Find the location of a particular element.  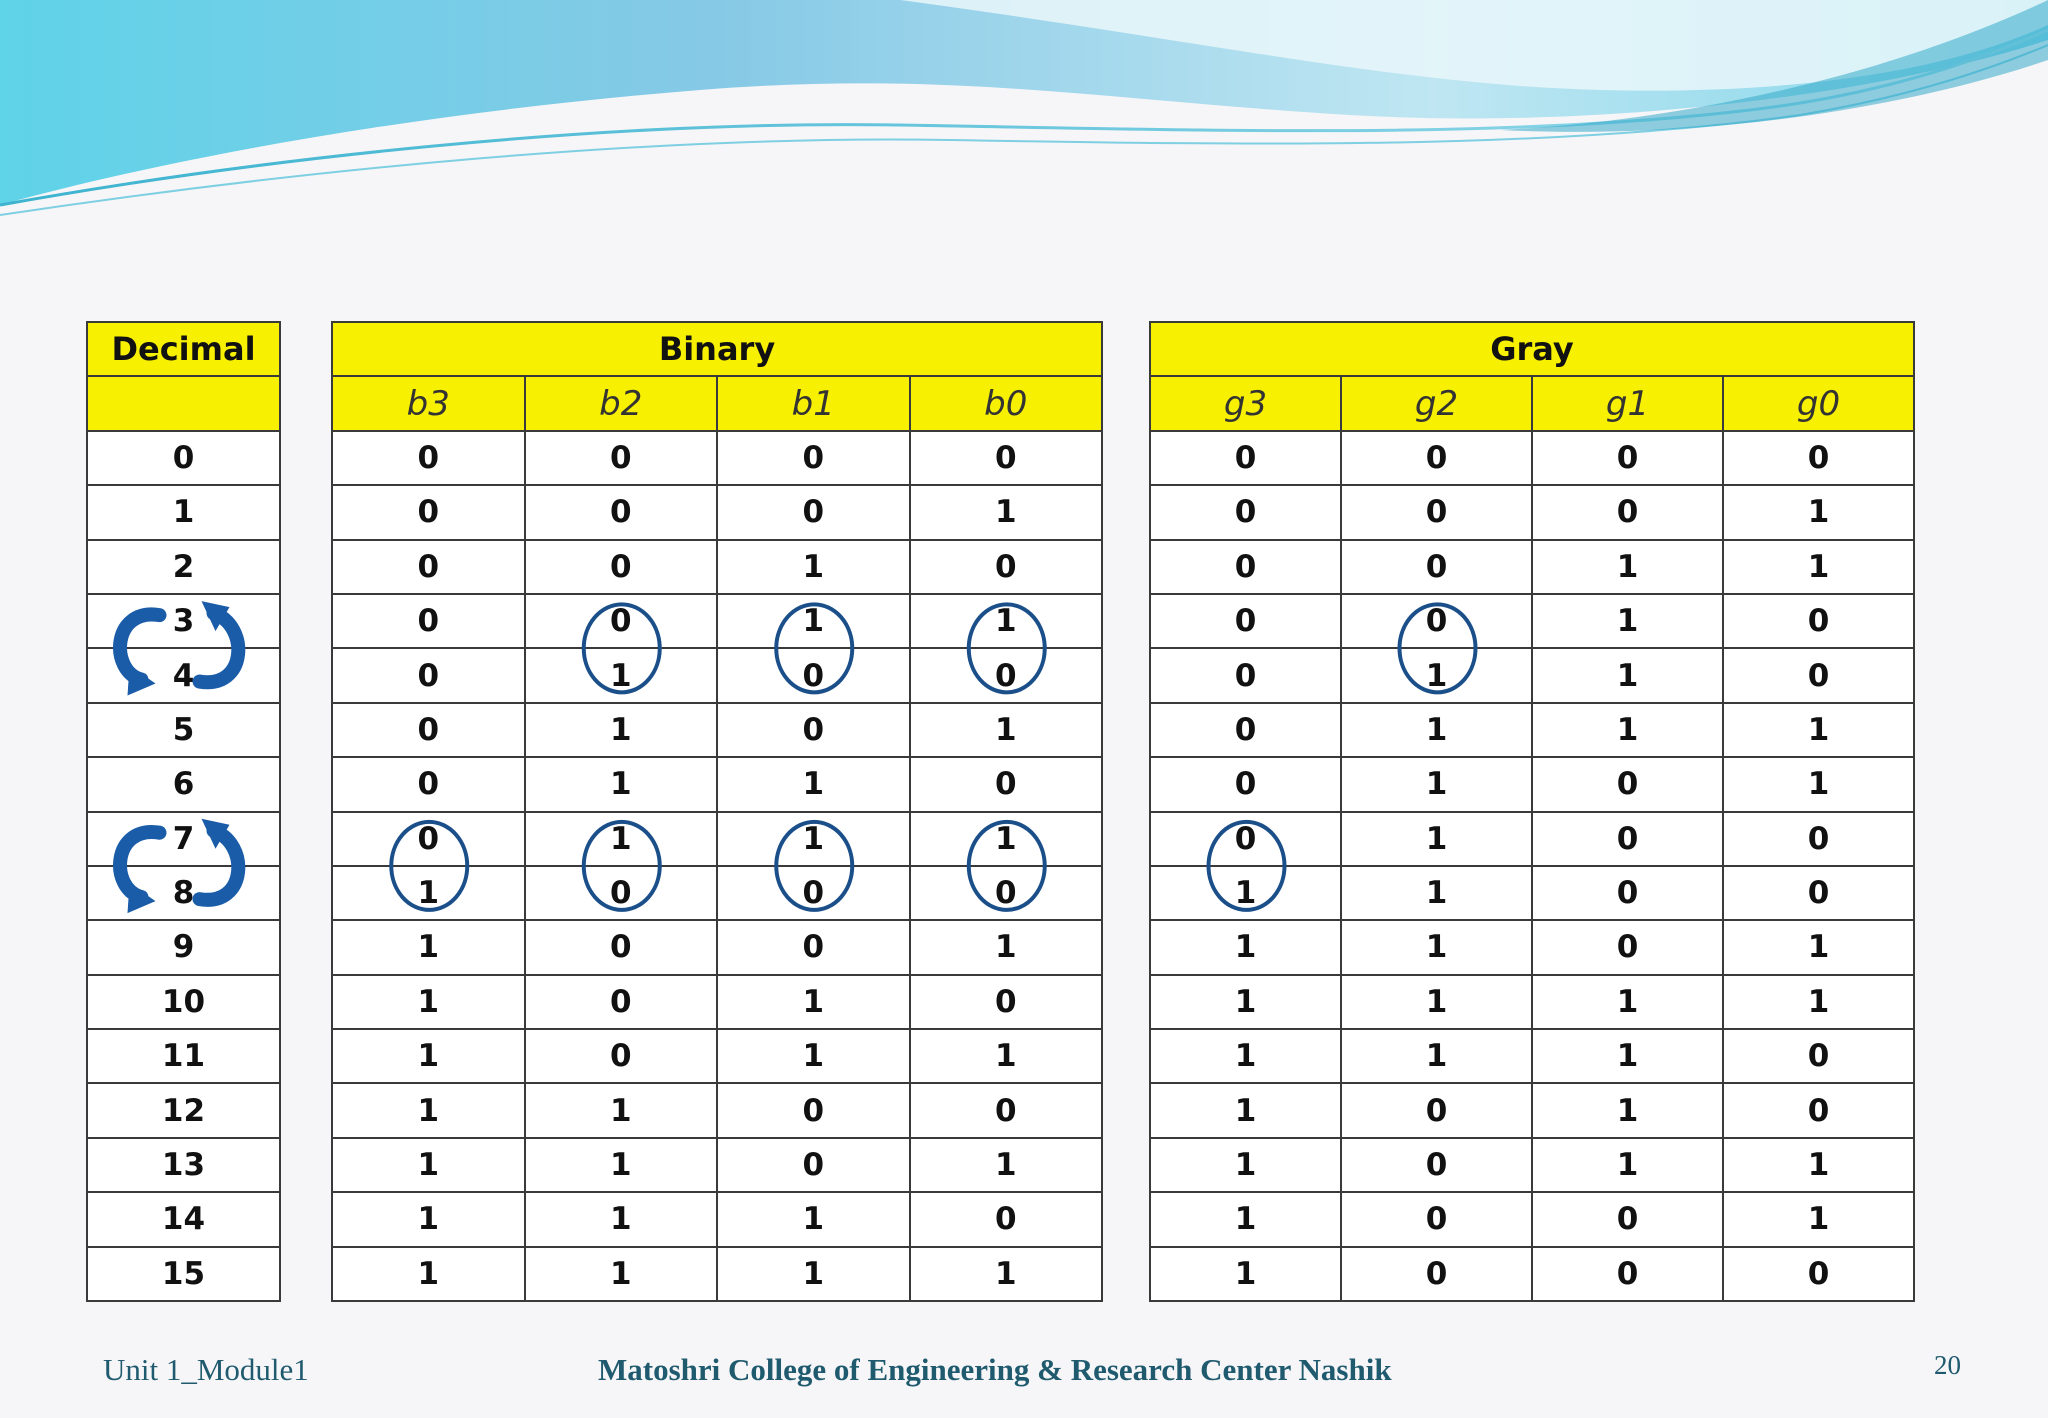

decimal-cell: 9 is located at coordinates (183, 947).